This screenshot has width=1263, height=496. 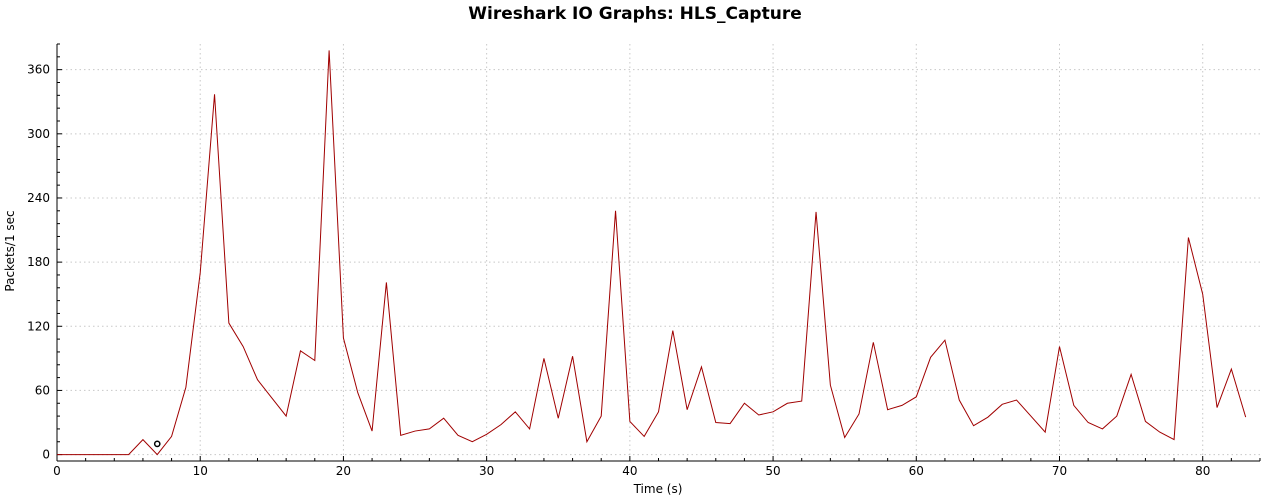 I want to click on y-tick-label: 180, so click(x=38, y=262).